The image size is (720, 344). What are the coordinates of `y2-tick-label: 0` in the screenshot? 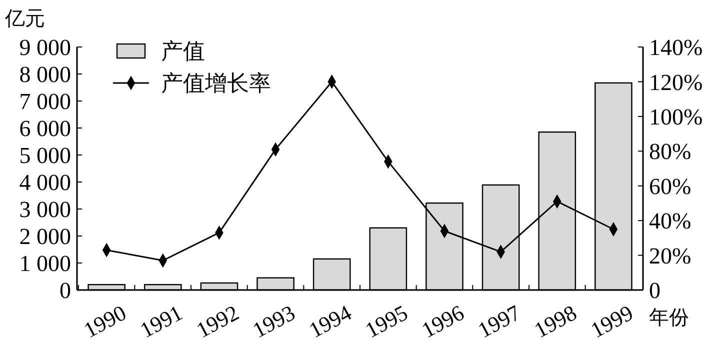 It's located at (654, 291).